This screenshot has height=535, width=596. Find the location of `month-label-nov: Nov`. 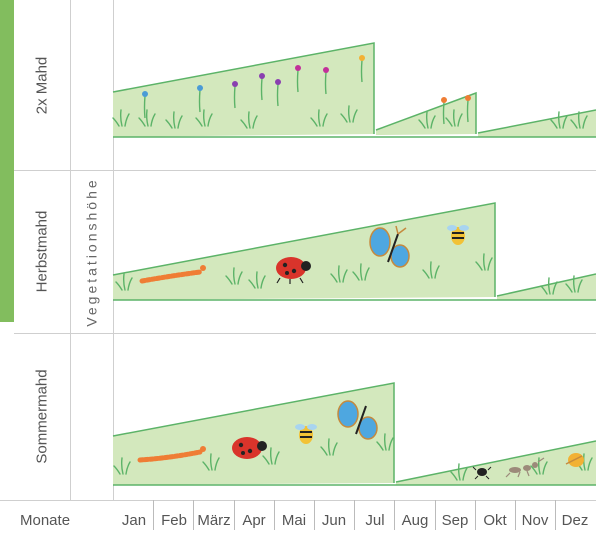

month-label-nov: Nov is located at coordinates (535, 520).